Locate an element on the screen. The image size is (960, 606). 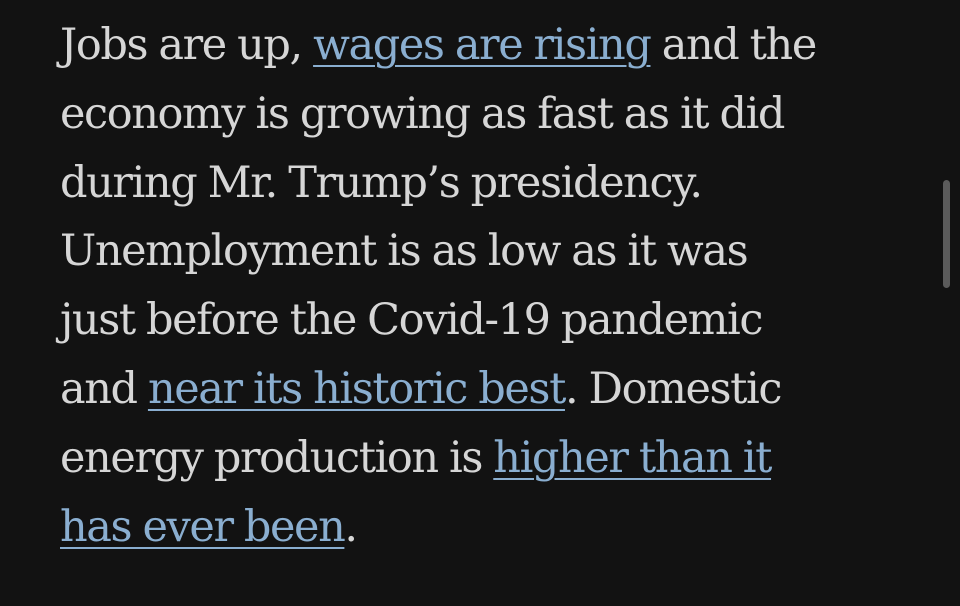
text-run: . is located at coordinates (351, 526).